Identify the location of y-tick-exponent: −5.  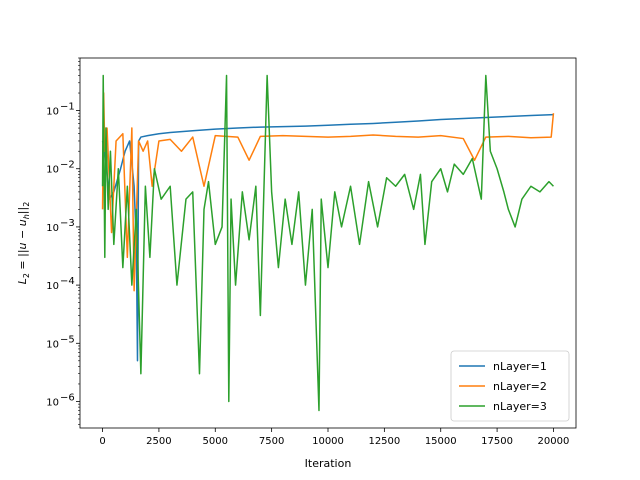
(67, 339).